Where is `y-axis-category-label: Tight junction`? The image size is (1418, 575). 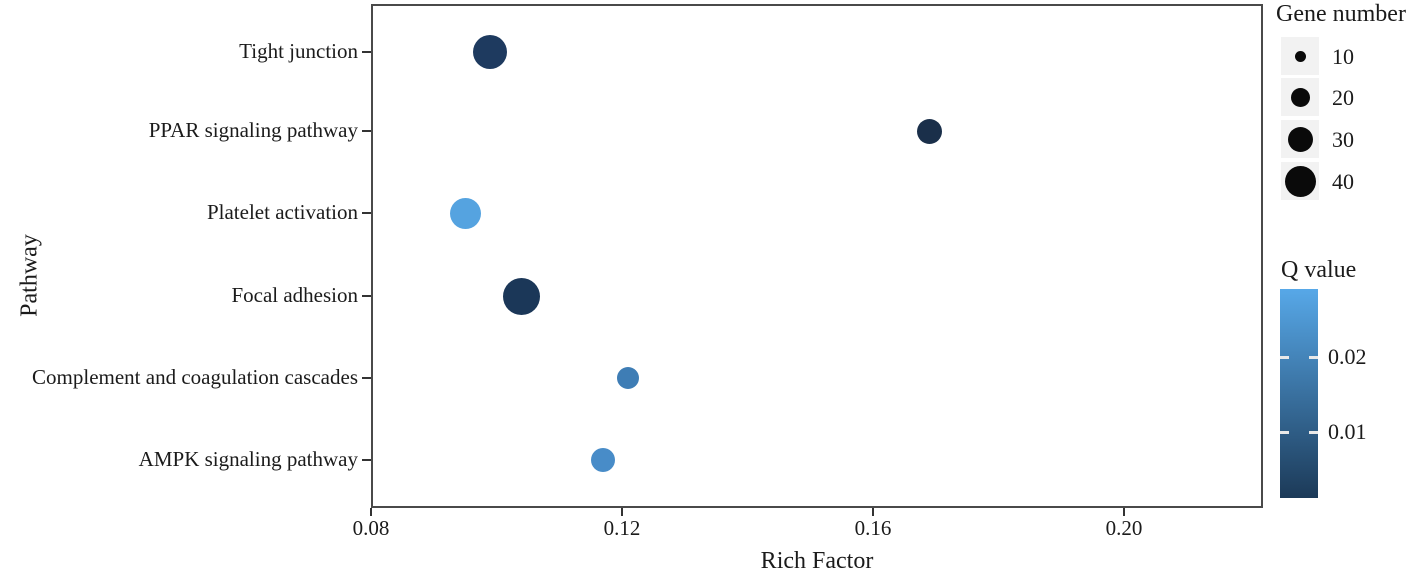 y-axis-category-label: Tight junction is located at coordinates (298, 51).